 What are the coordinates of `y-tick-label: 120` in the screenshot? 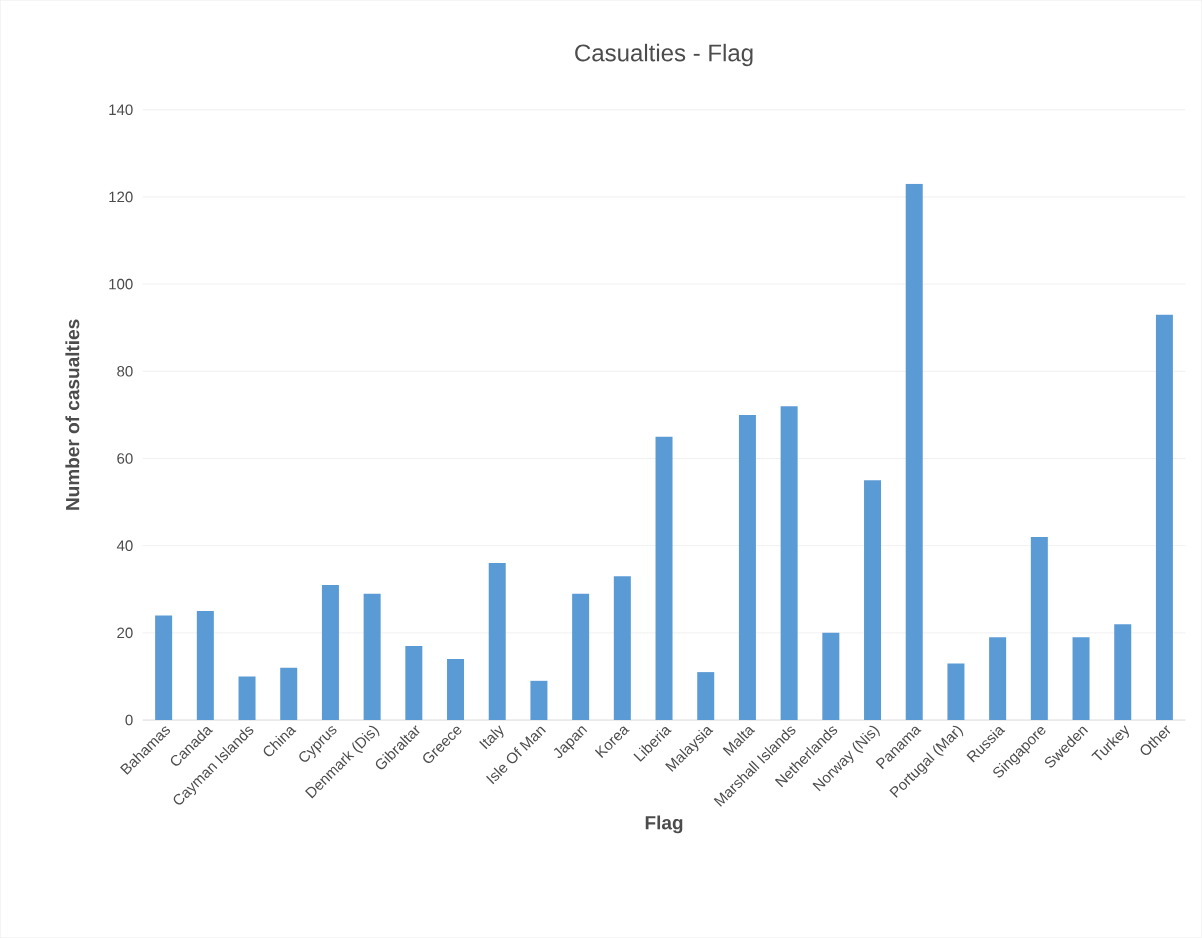 It's located at (121, 197).